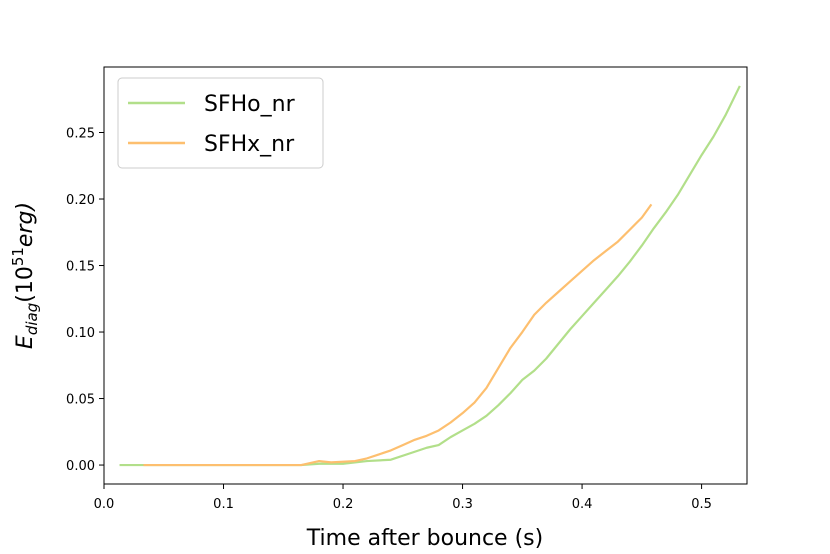 The height and width of the screenshot is (554, 830). Describe the element at coordinates (18, 256) in the screenshot. I see `y-axis-label-part: 51` at that location.